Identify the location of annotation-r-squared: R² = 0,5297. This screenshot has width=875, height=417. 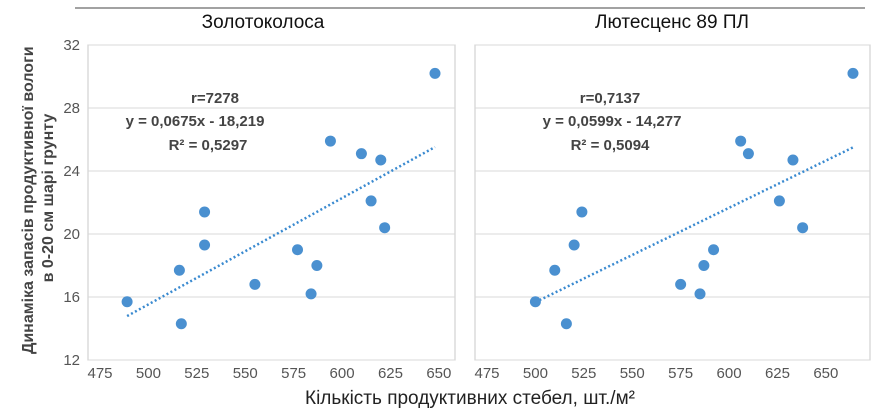
(208, 145).